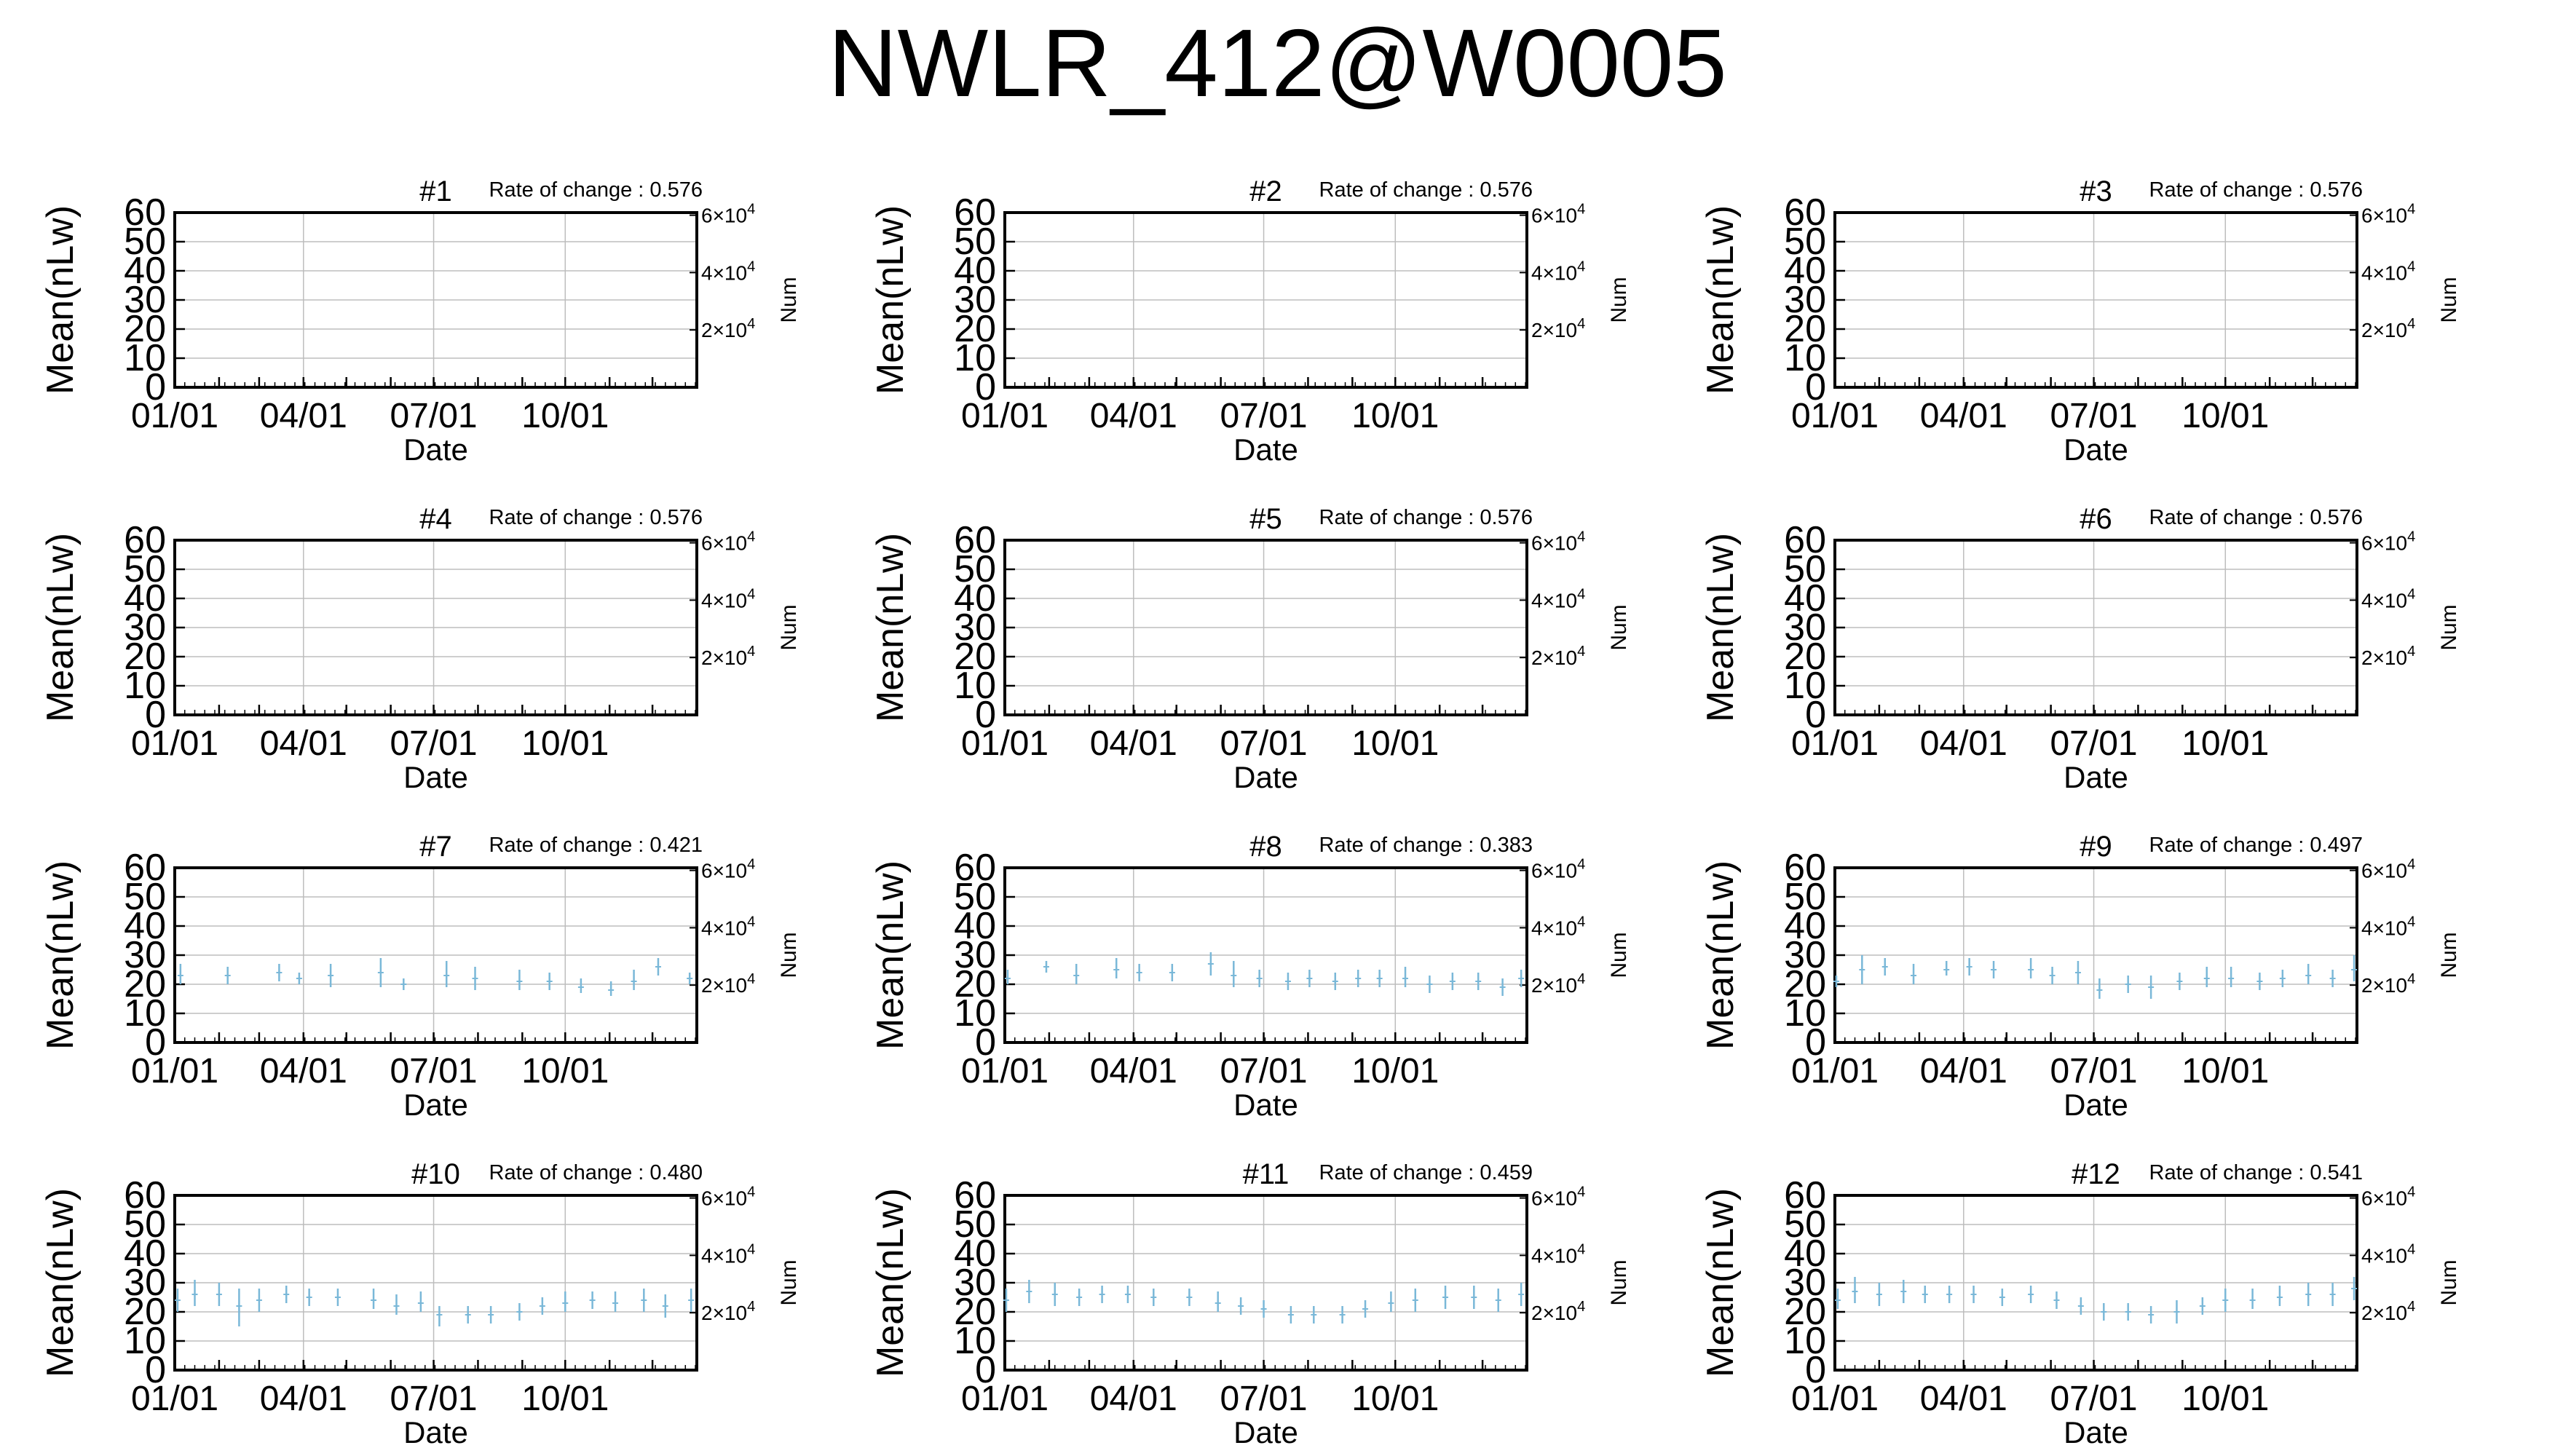  I want to click on rate-of-change-label: Rate of change : 0.541, so click(2256, 1172).